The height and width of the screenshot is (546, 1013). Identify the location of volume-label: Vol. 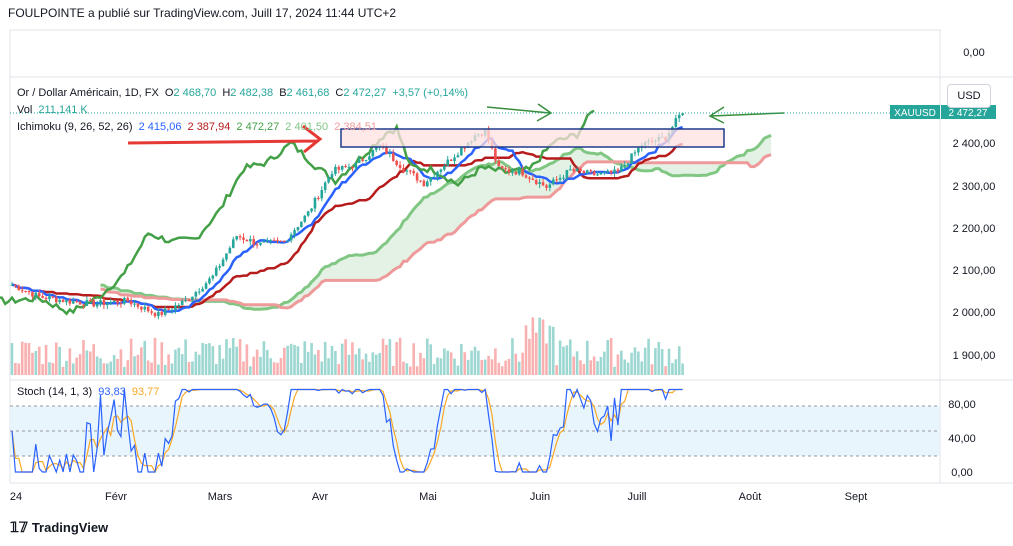
(25, 110).